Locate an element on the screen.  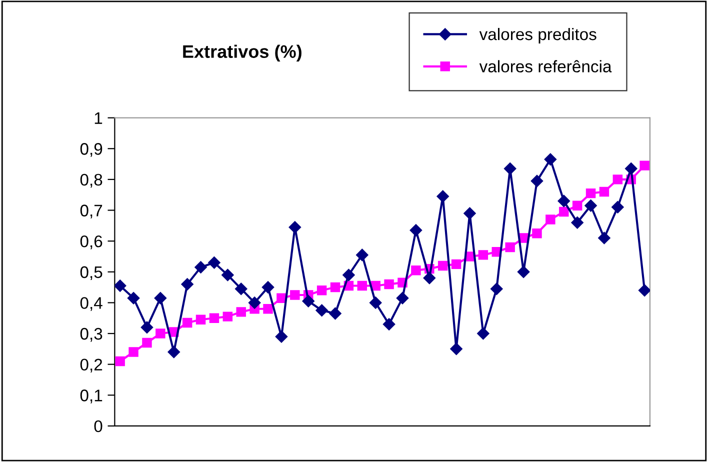
y-tick-label: 0,4 is located at coordinates (91, 304).